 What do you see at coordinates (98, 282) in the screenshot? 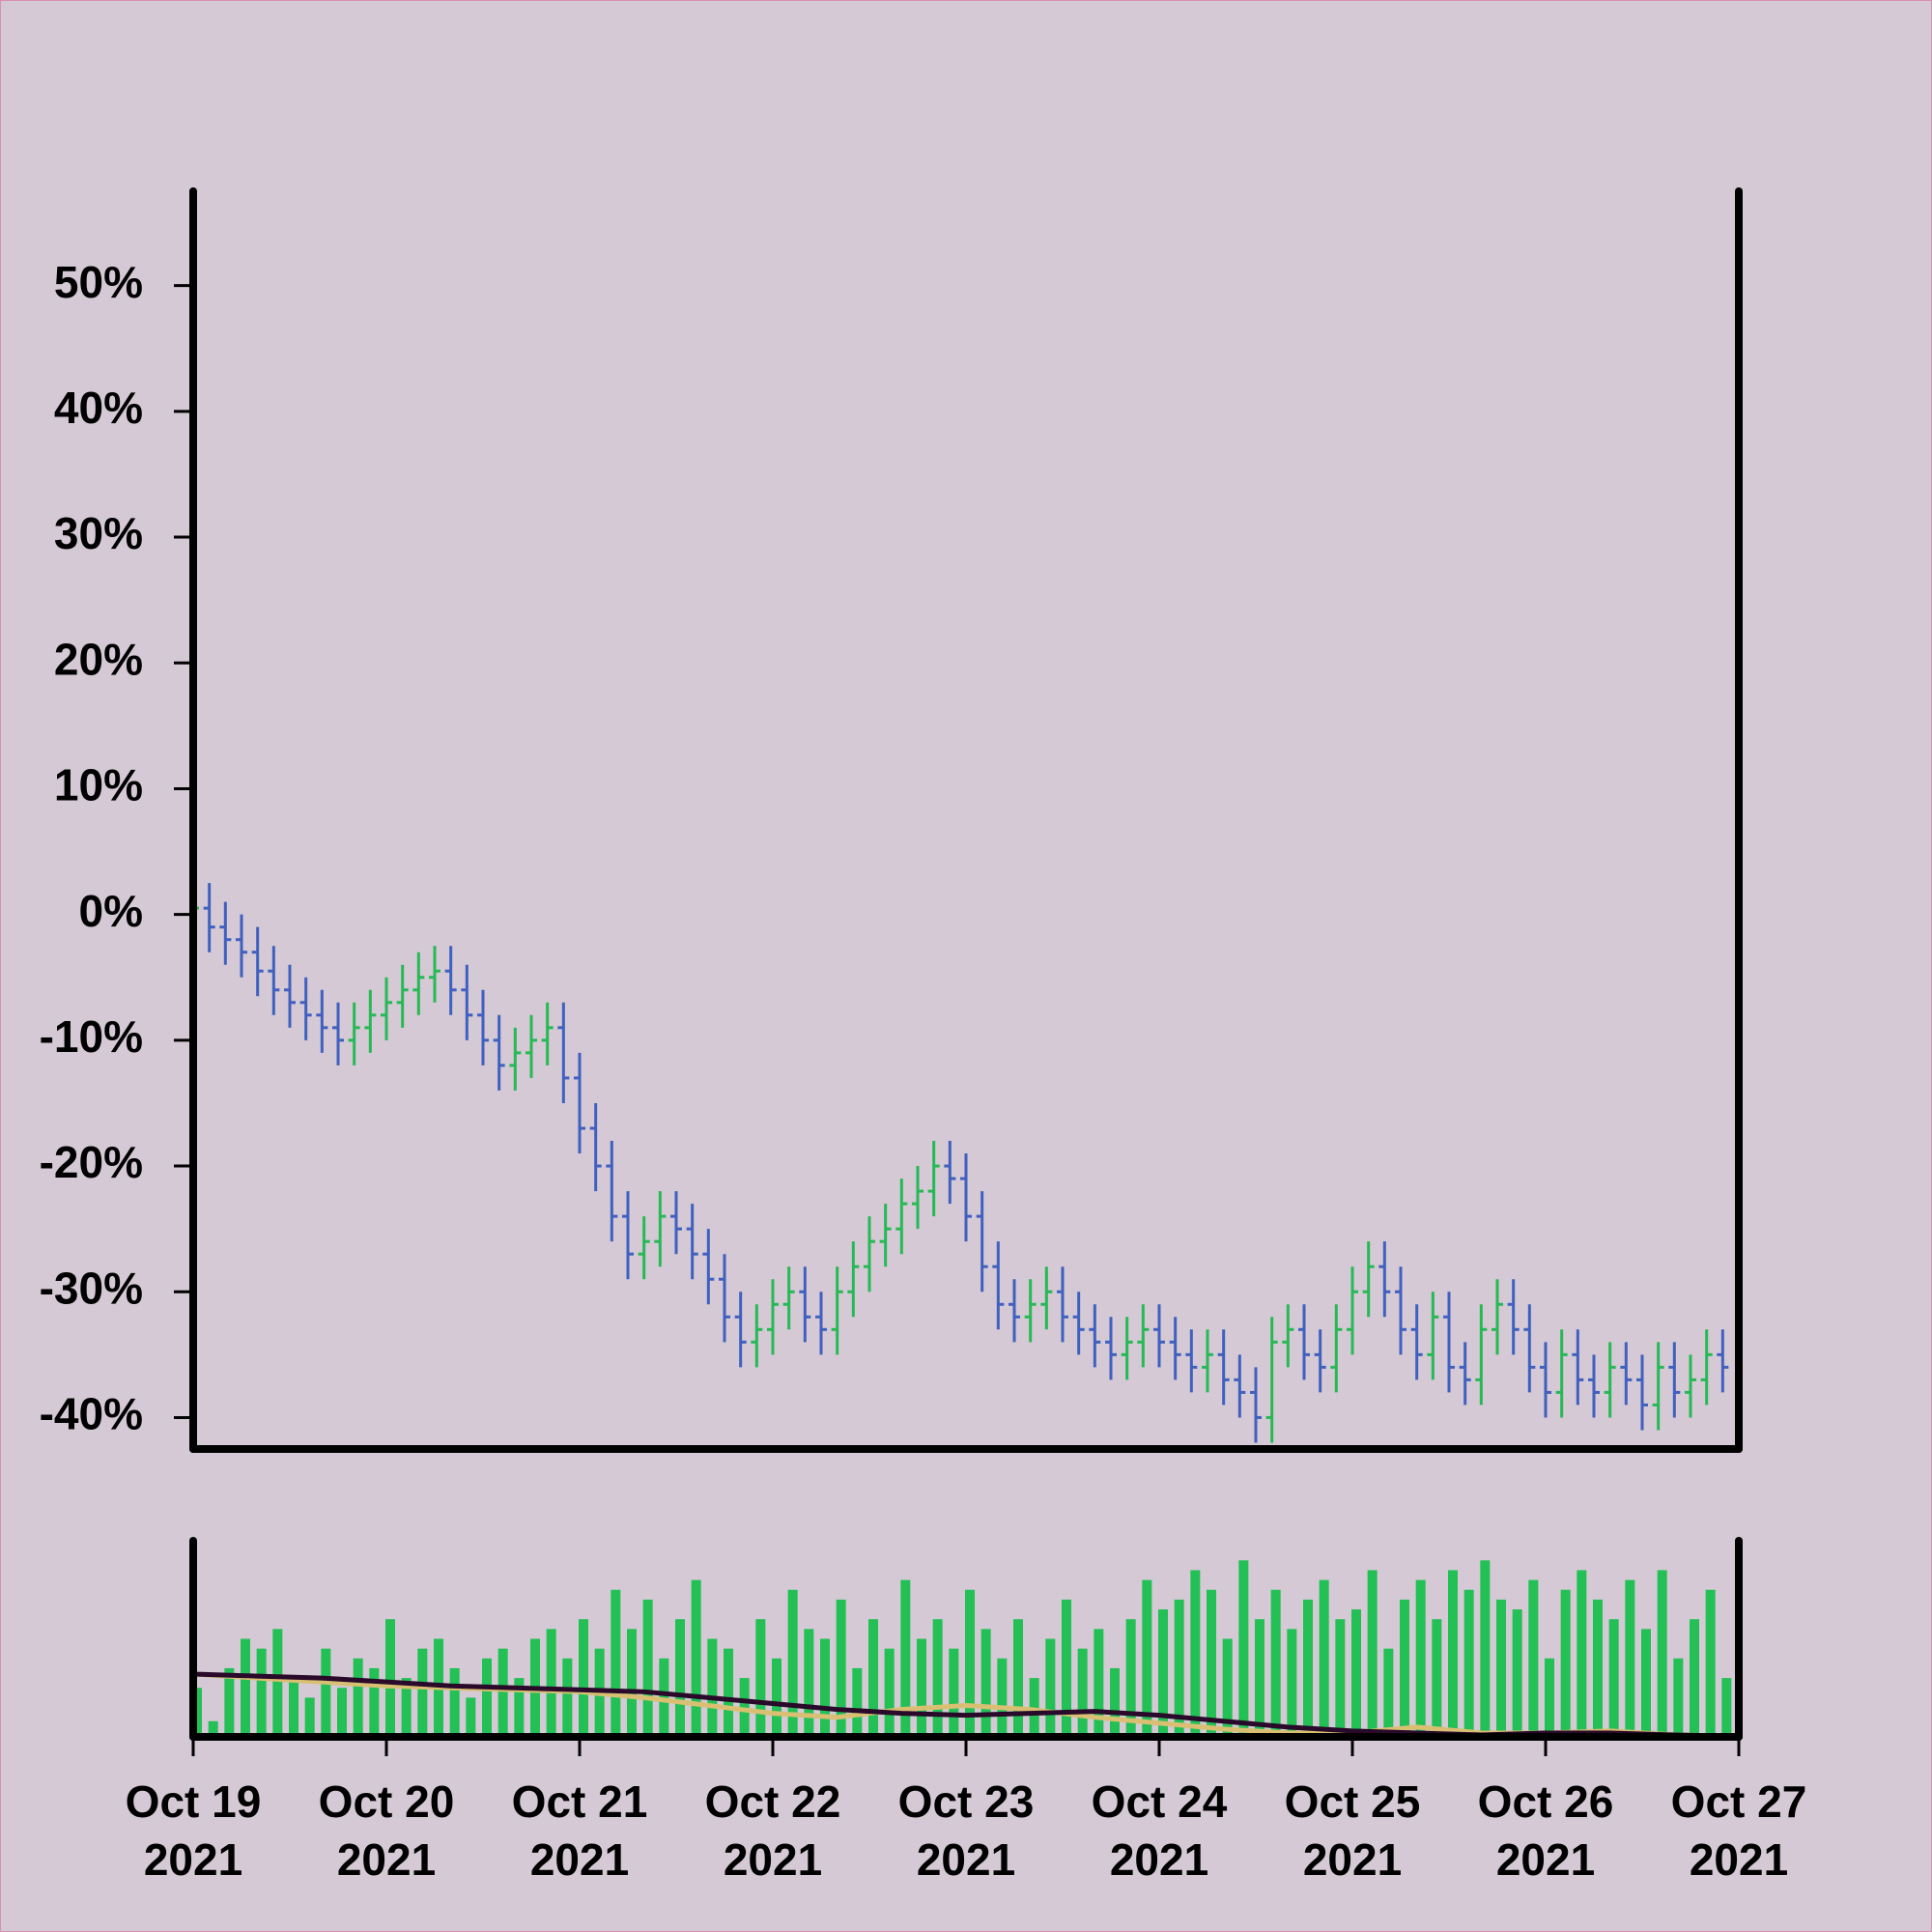
I see `y-tick-label: 50%` at bounding box center [98, 282].